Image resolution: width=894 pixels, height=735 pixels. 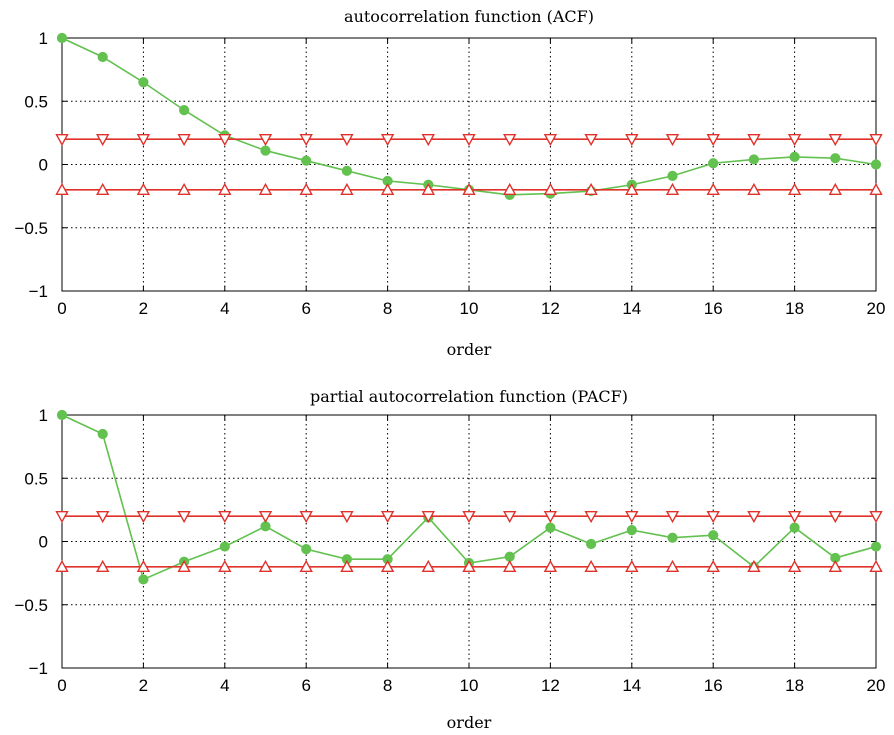 What do you see at coordinates (713, 308) in the screenshot?
I see `acf-xtick-label: 16` at bounding box center [713, 308].